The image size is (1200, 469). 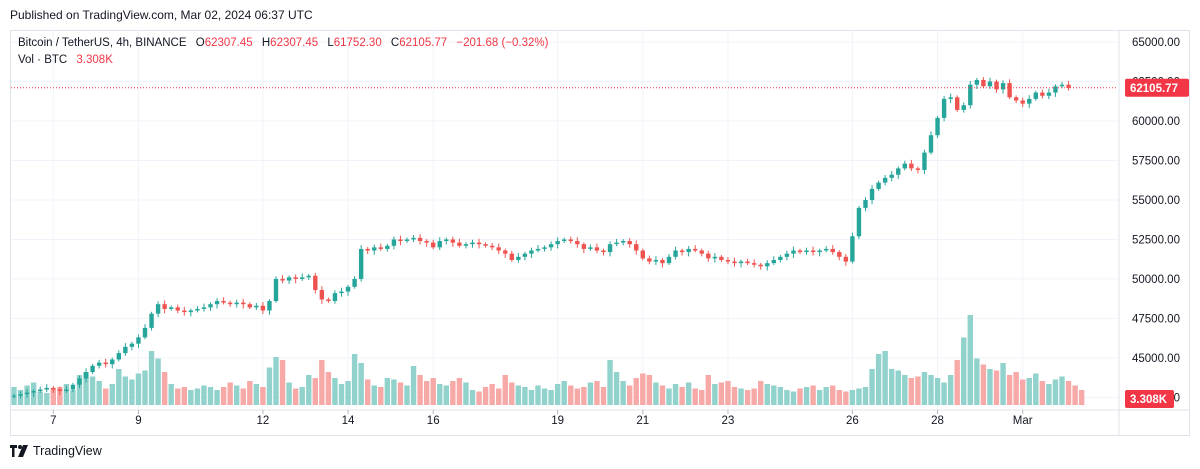 I want to click on symbol-label: Bitcoin / TetherUS, 4h, BINANCE, so click(x=102, y=43).